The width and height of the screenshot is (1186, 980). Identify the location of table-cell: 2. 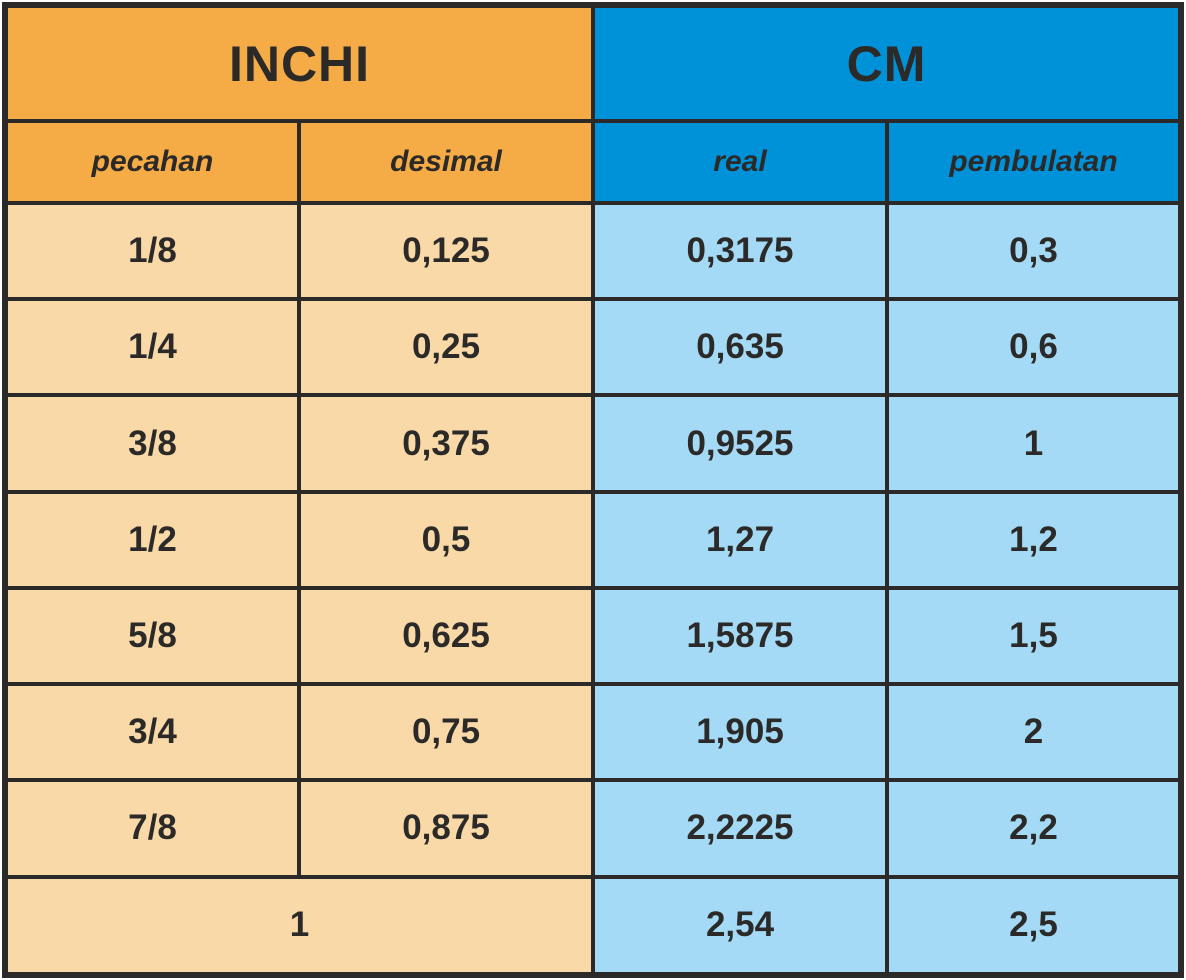
(1034, 732).